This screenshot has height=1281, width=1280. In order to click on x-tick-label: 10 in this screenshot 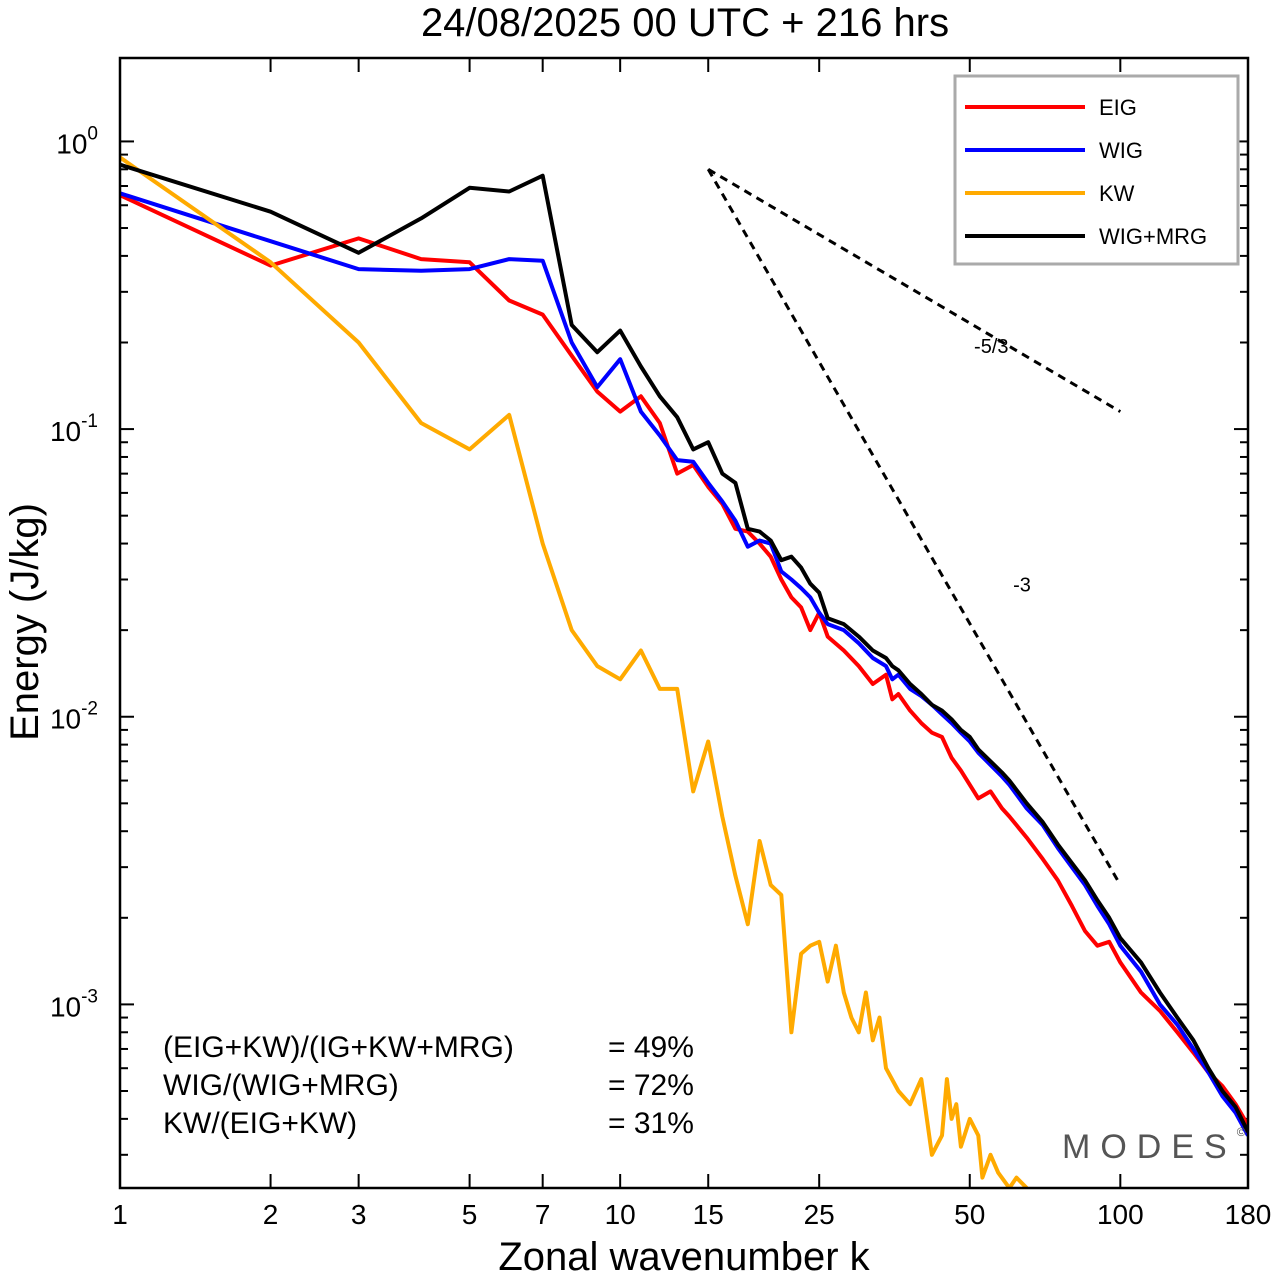, I will do `click(620, 1214)`.